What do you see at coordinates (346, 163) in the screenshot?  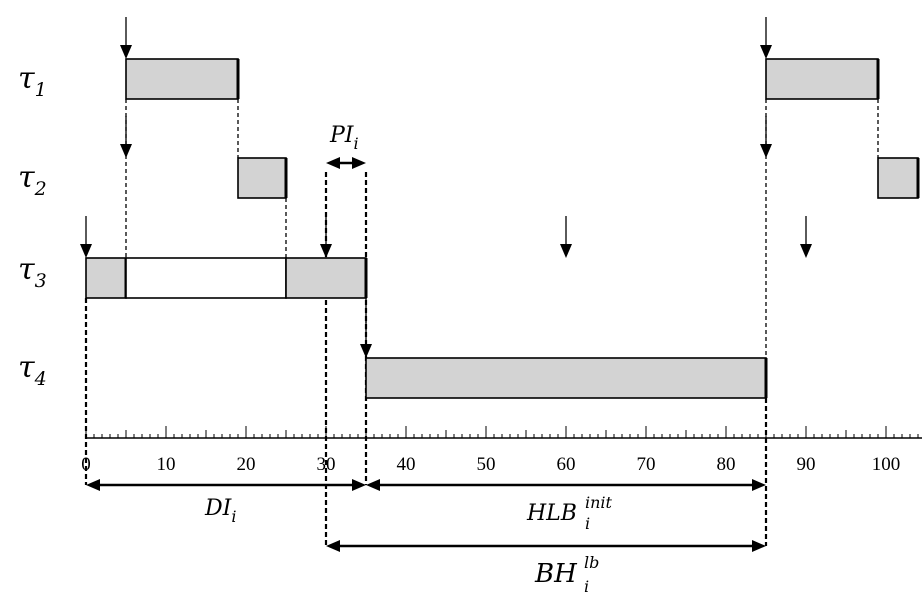 I see `pi-interval-arrow` at bounding box center [346, 163].